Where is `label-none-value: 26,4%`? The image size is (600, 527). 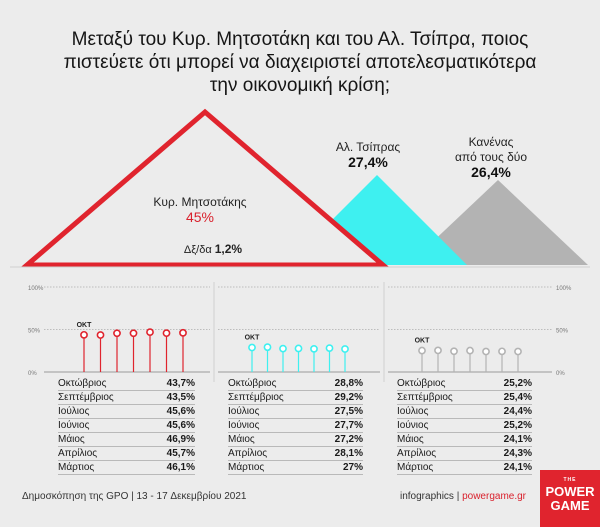
label-none-value: 26,4% is located at coordinates (491, 172).